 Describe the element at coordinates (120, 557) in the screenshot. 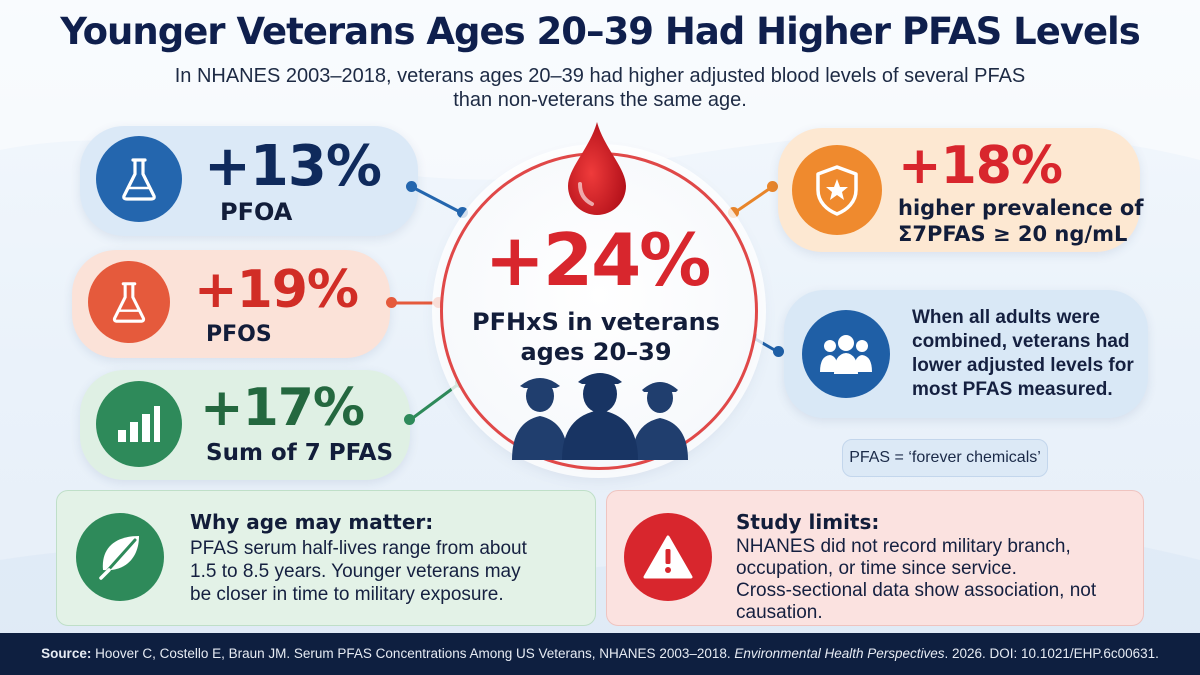

I see `leaf-icon` at that location.